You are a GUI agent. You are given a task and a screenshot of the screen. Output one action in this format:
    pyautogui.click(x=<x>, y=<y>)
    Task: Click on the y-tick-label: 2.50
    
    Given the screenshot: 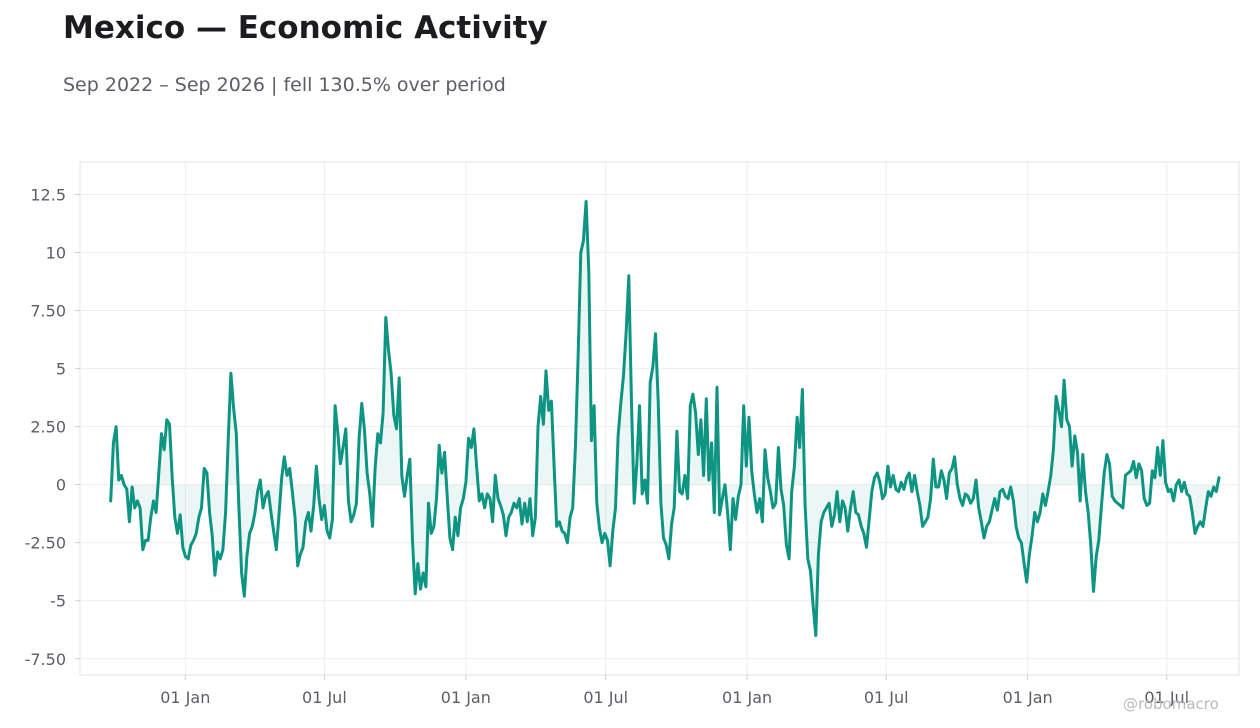 What is the action you would take?
    pyautogui.click(x=48, y=427)
    